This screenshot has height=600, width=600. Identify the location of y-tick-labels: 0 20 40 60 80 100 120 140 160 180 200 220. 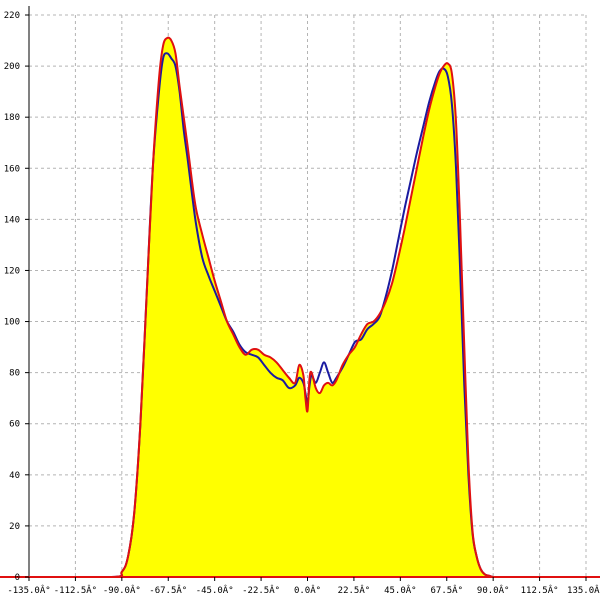
(16, 297).